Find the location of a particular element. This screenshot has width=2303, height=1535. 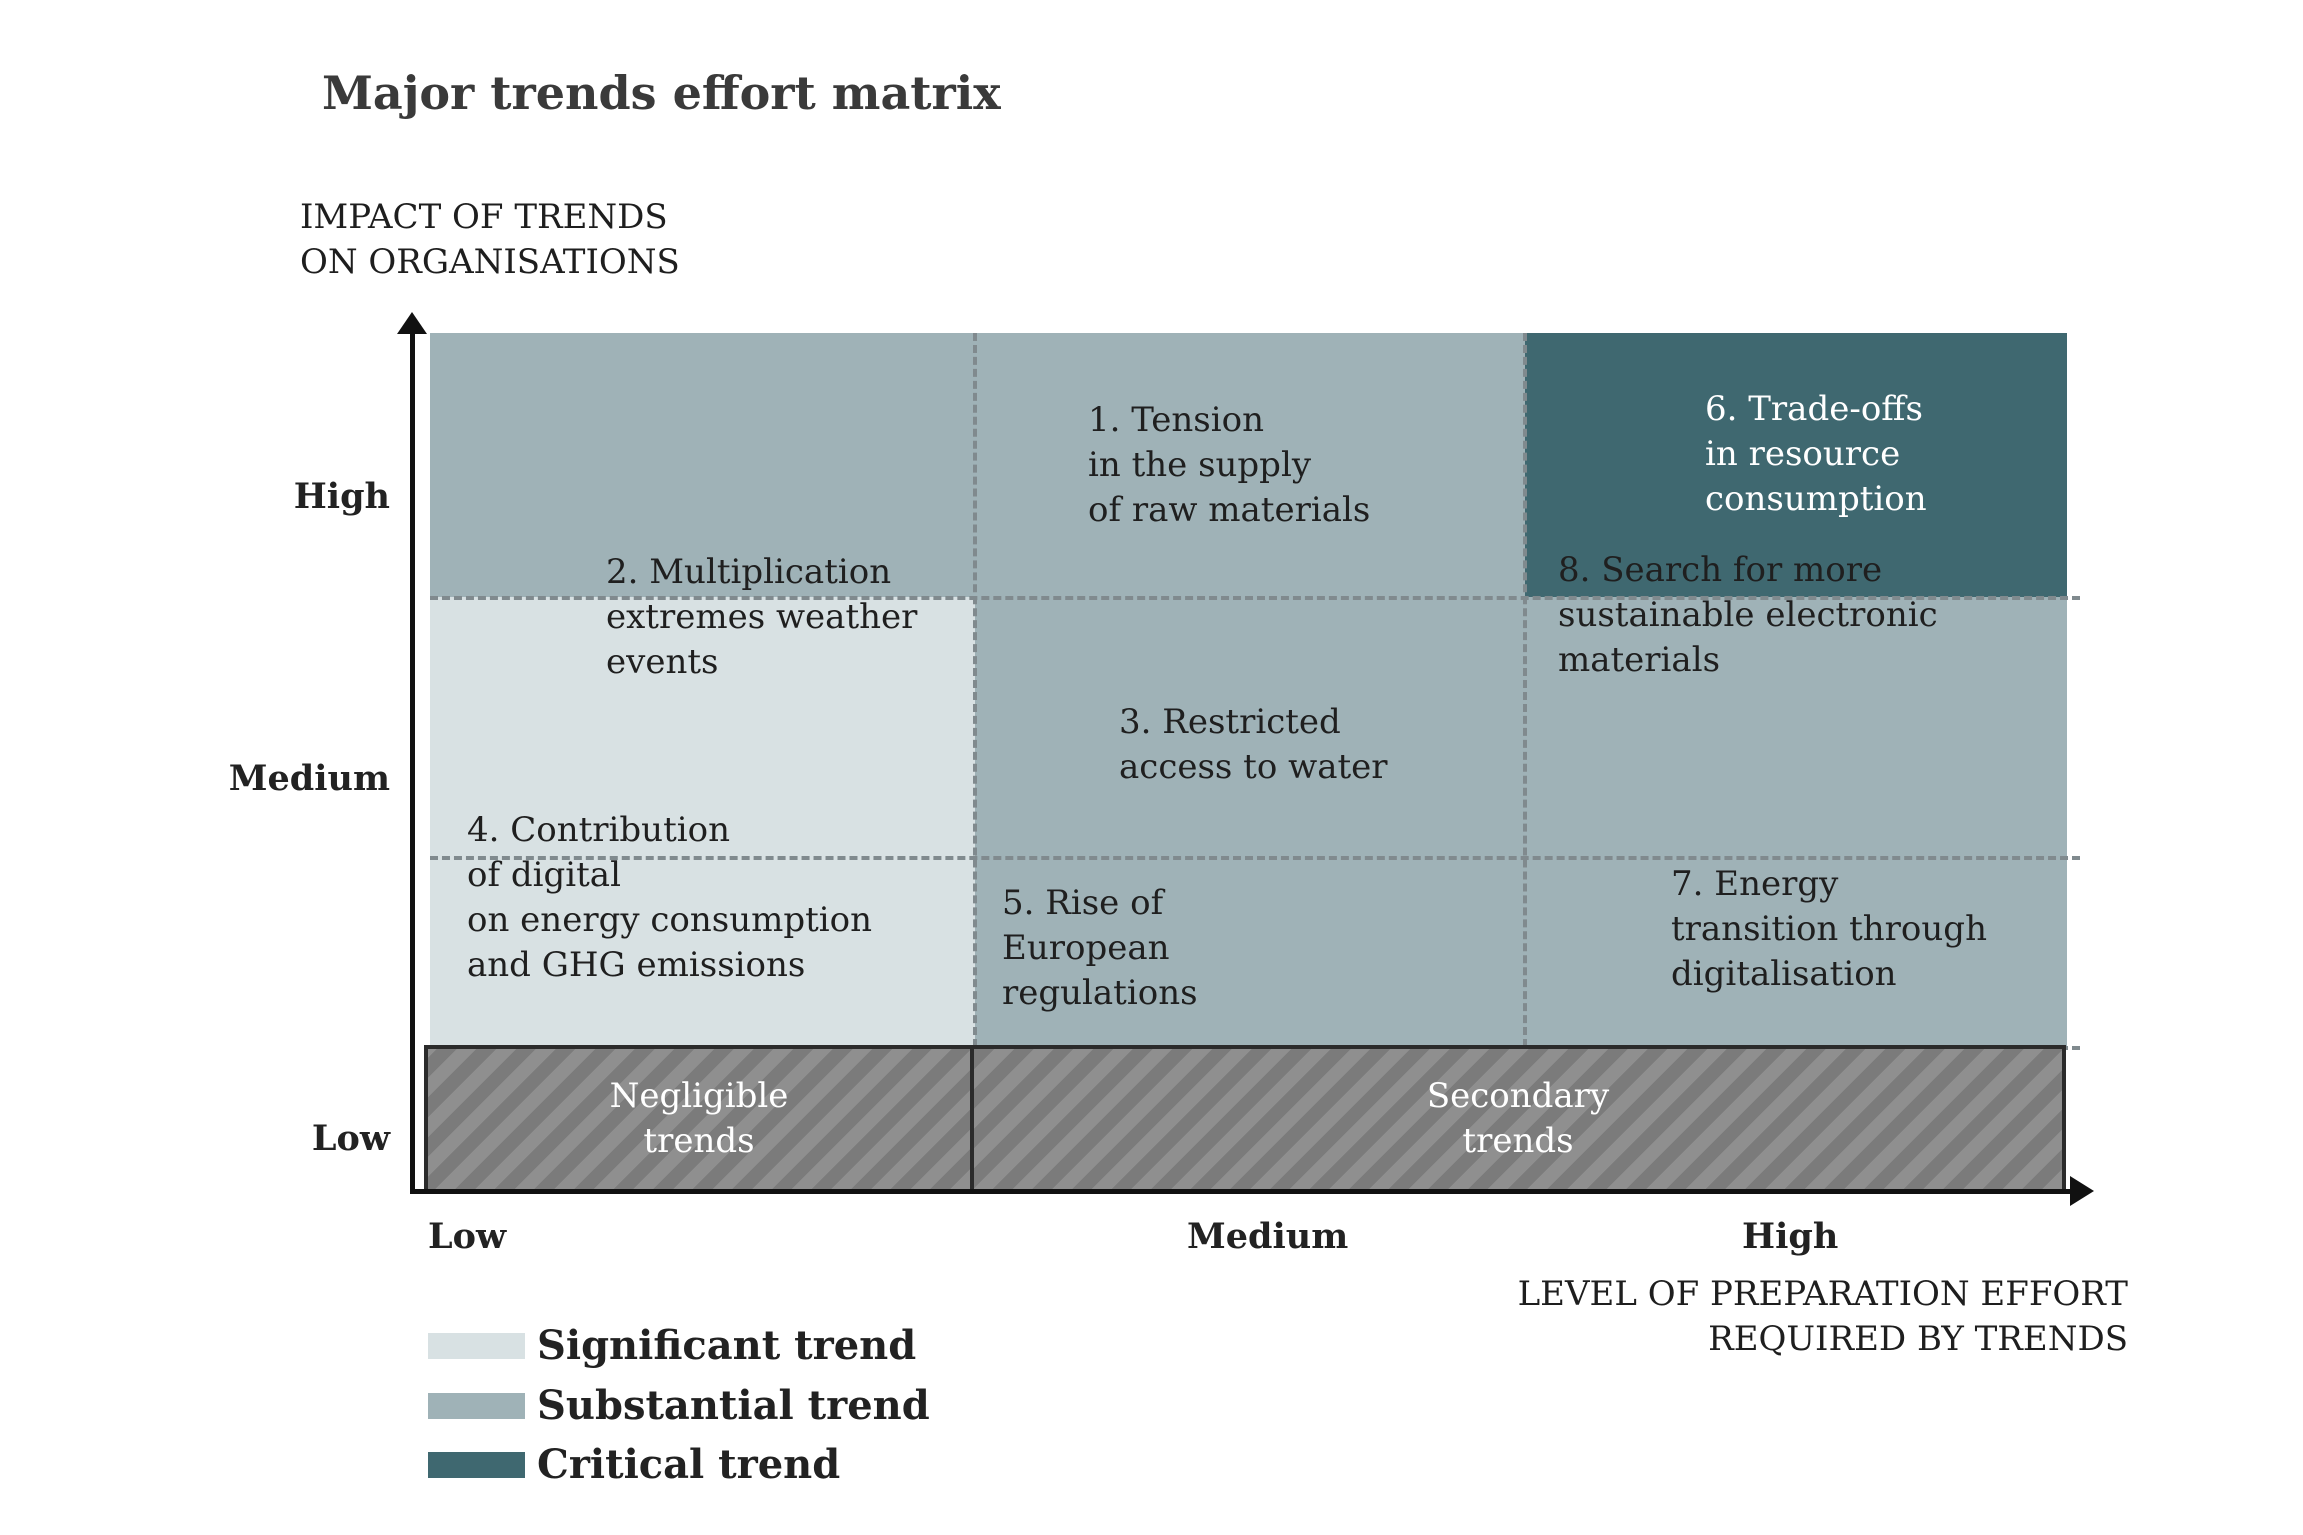

cell-medium-low is located at coordinates (702, 822).